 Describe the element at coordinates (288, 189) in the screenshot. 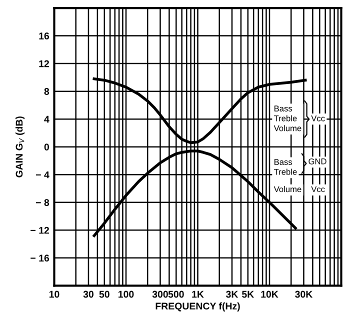

I see `annotation: Volume` at that location.